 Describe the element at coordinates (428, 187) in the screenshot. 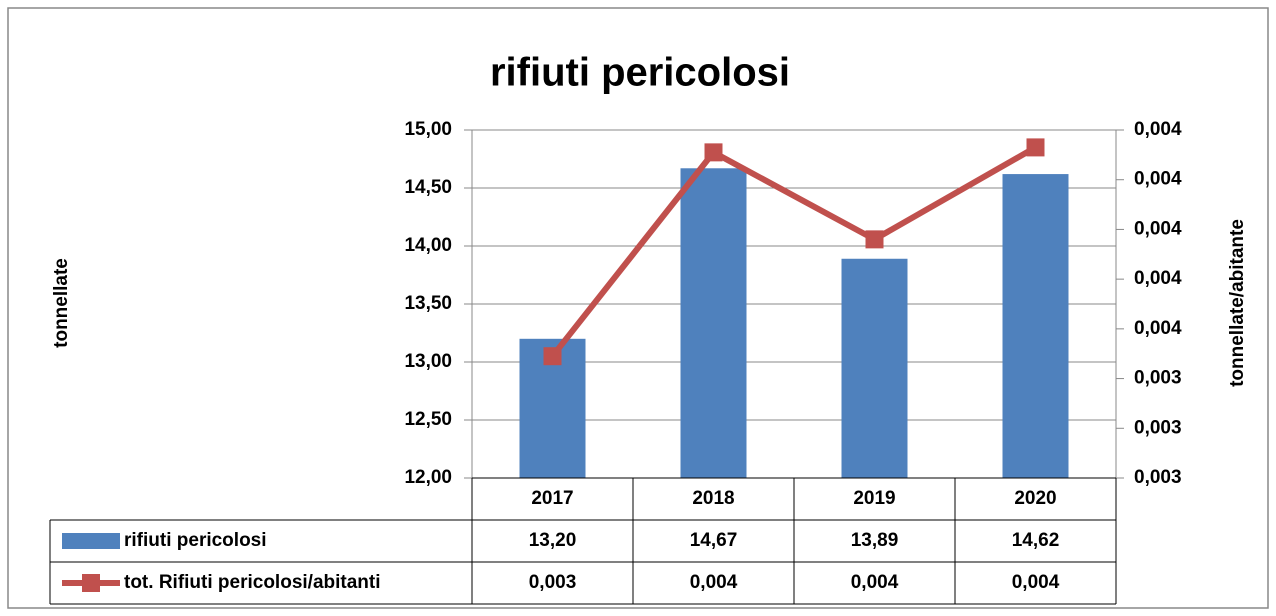

I see `y-tick-label: 14,50` at that location.